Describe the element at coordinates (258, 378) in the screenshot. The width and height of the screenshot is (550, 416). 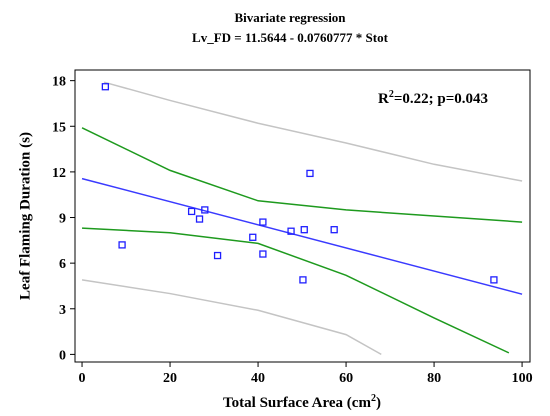
I see `x-tick-label: 40` at that location.